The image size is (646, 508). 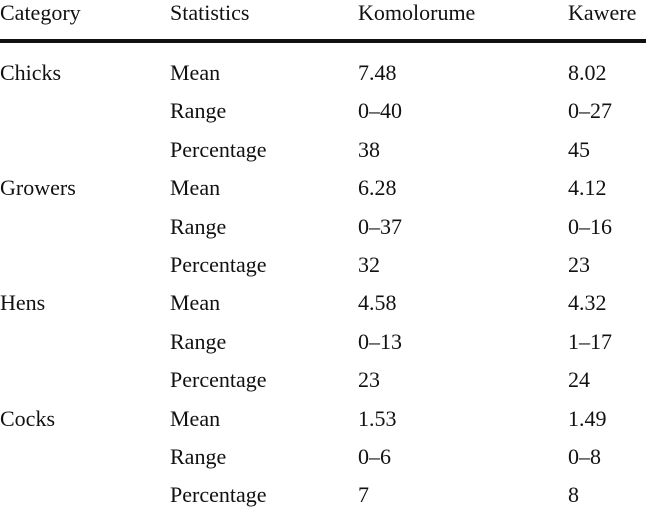 What do you see at coordinates (27, 418) in the screenshot?
I see `category-cell: Cocks` at bounding box center [27, 418].